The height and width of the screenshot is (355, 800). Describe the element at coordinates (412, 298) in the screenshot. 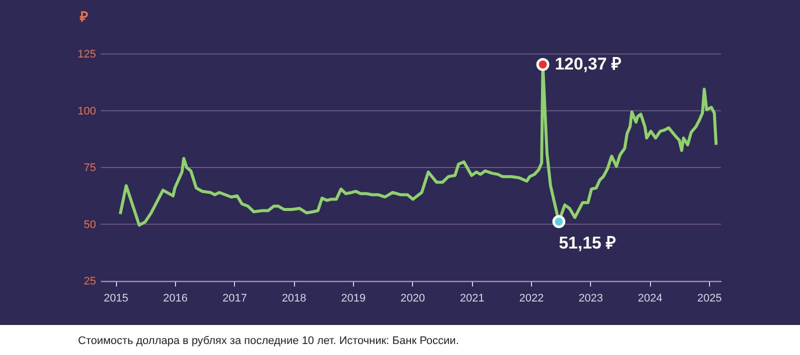

I see `x-tick-label: 2020` at that location.